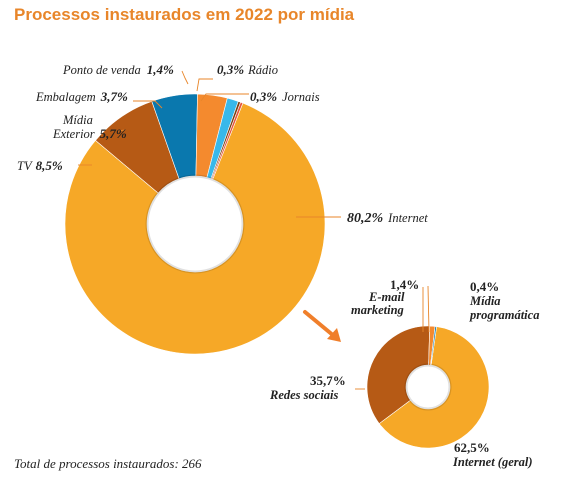 This screenshot has height=483, width=561. Describe the element at coordinates (77, 120) in the screenshot. I see `label-midia-exterior-line1: Mídia` at that location.